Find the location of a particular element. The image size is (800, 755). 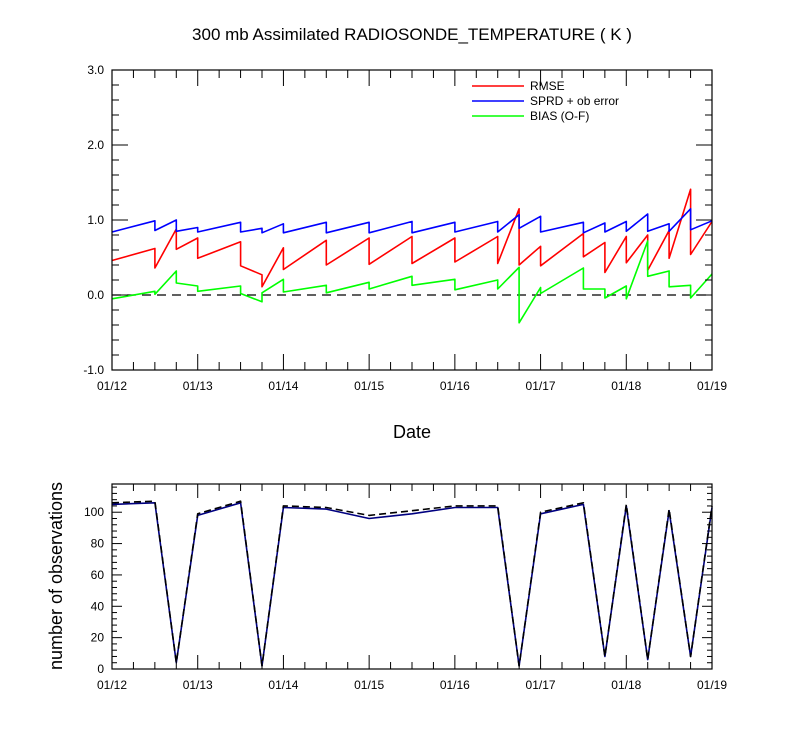

y-axis-title-observations: number of observations is located at coordinates (56, 576).